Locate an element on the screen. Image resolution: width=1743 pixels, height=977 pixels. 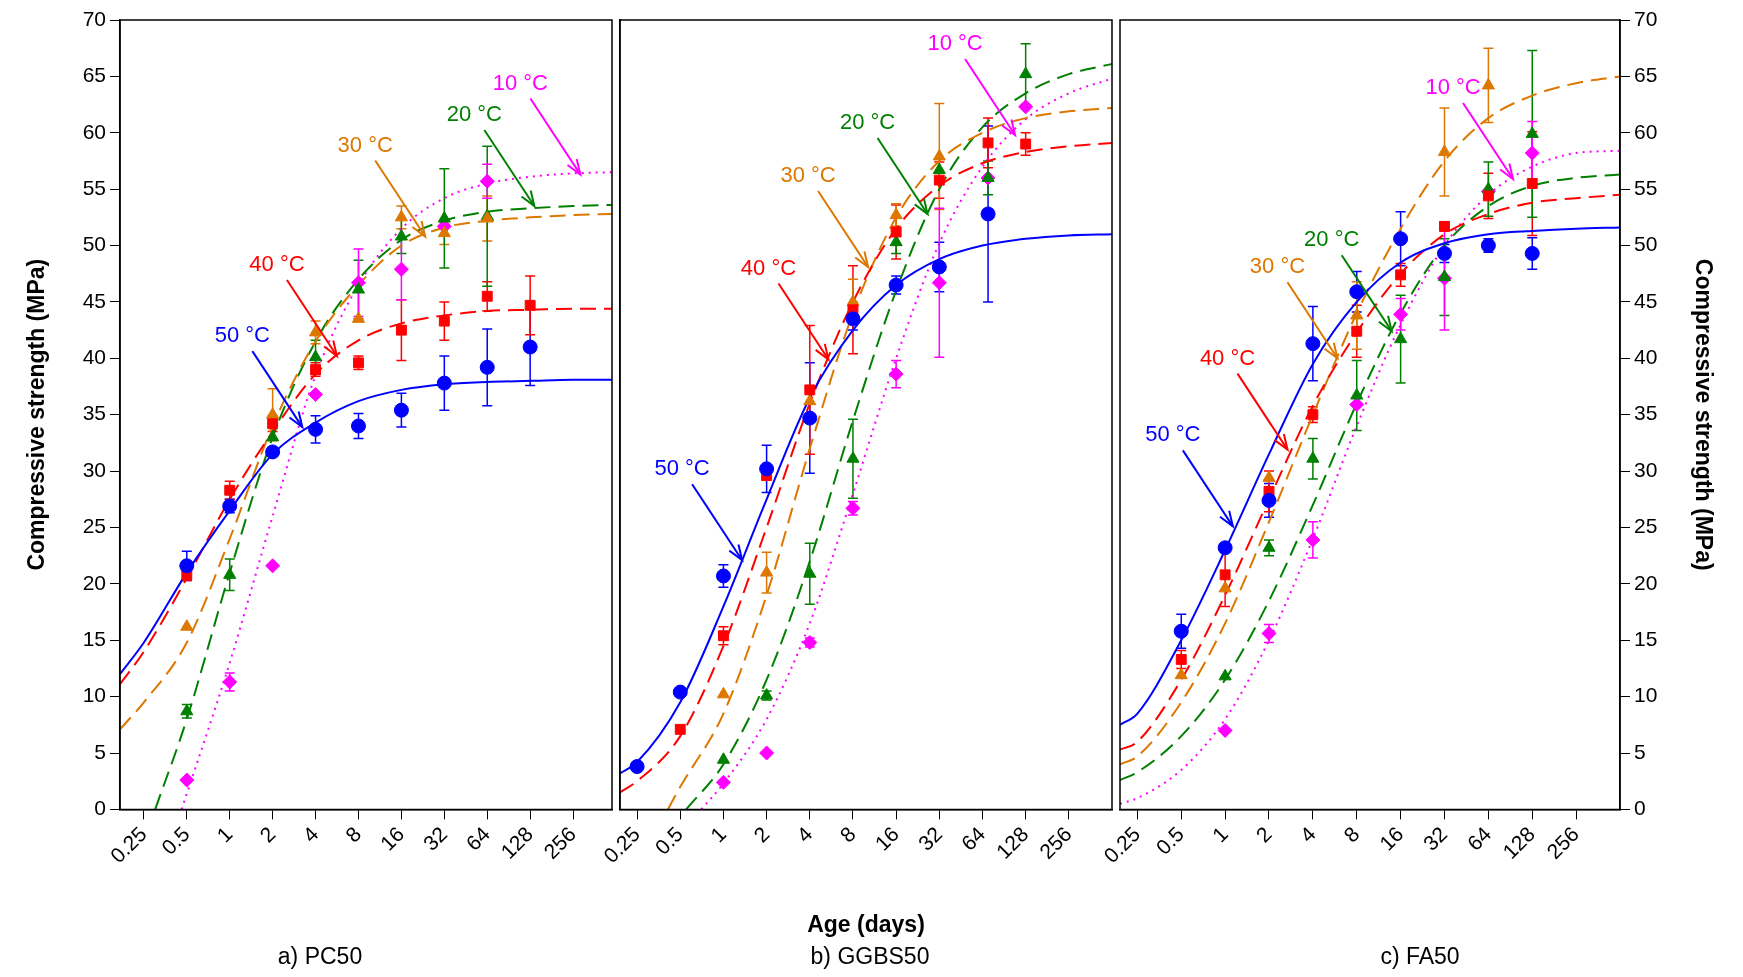
text: a) PC50 is located at coordinates (320, 955).